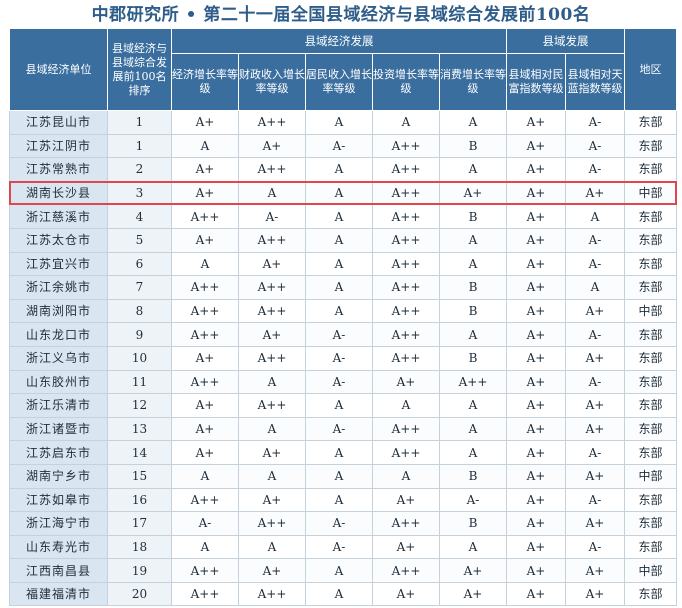 Image resolution: width=682 pixels, height=608 pixels. Describe the element at coordinates (58, 358) in the screenshot. I see `cell-unit-name: 浙江义乌市` at that location.